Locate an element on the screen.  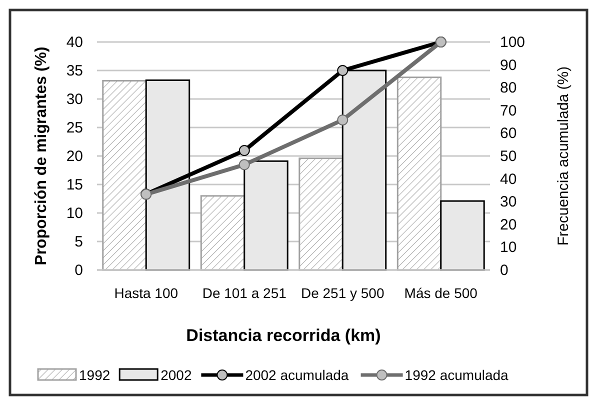
legend-label: 1992 acumulada is located at coordinates (456, 375).